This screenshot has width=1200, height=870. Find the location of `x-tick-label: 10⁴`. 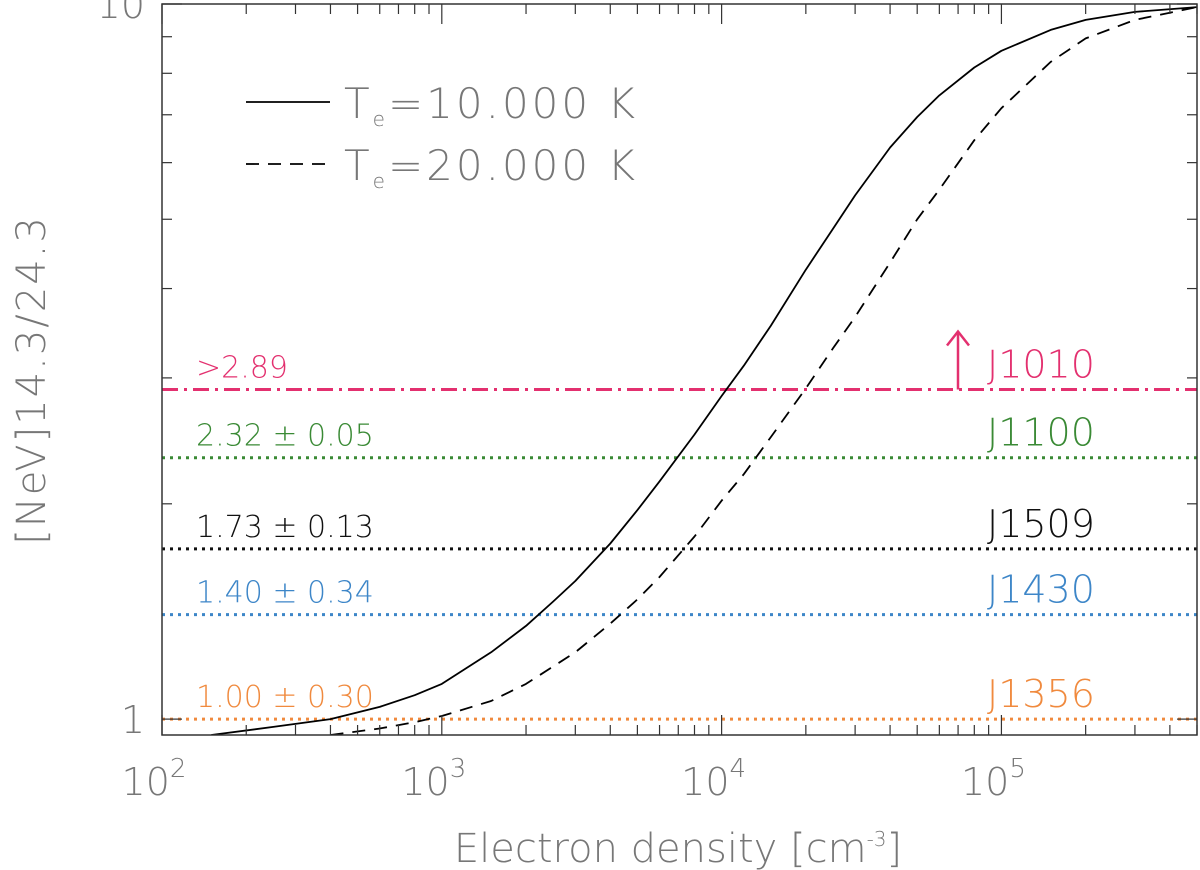

x-tick-label: 10⁴ is located at coordinates (713, 779).